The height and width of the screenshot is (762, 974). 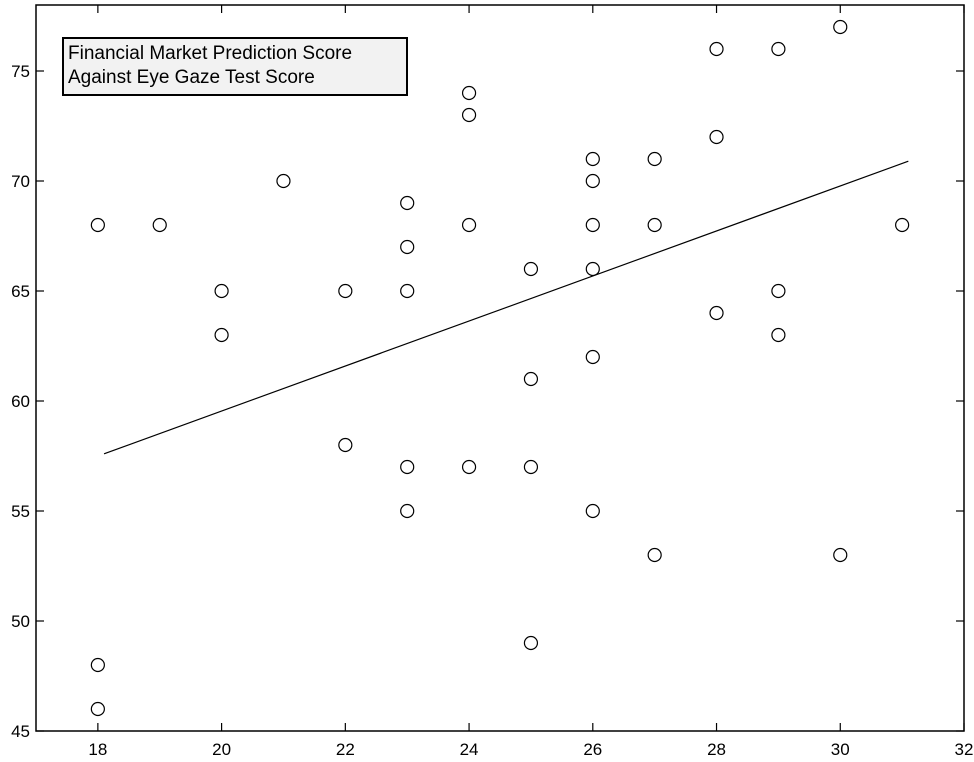 What do you see at coordinates (221, 749) in the screenshot?
I see `x-tick-label: 20` at bounding box center [221, 749].